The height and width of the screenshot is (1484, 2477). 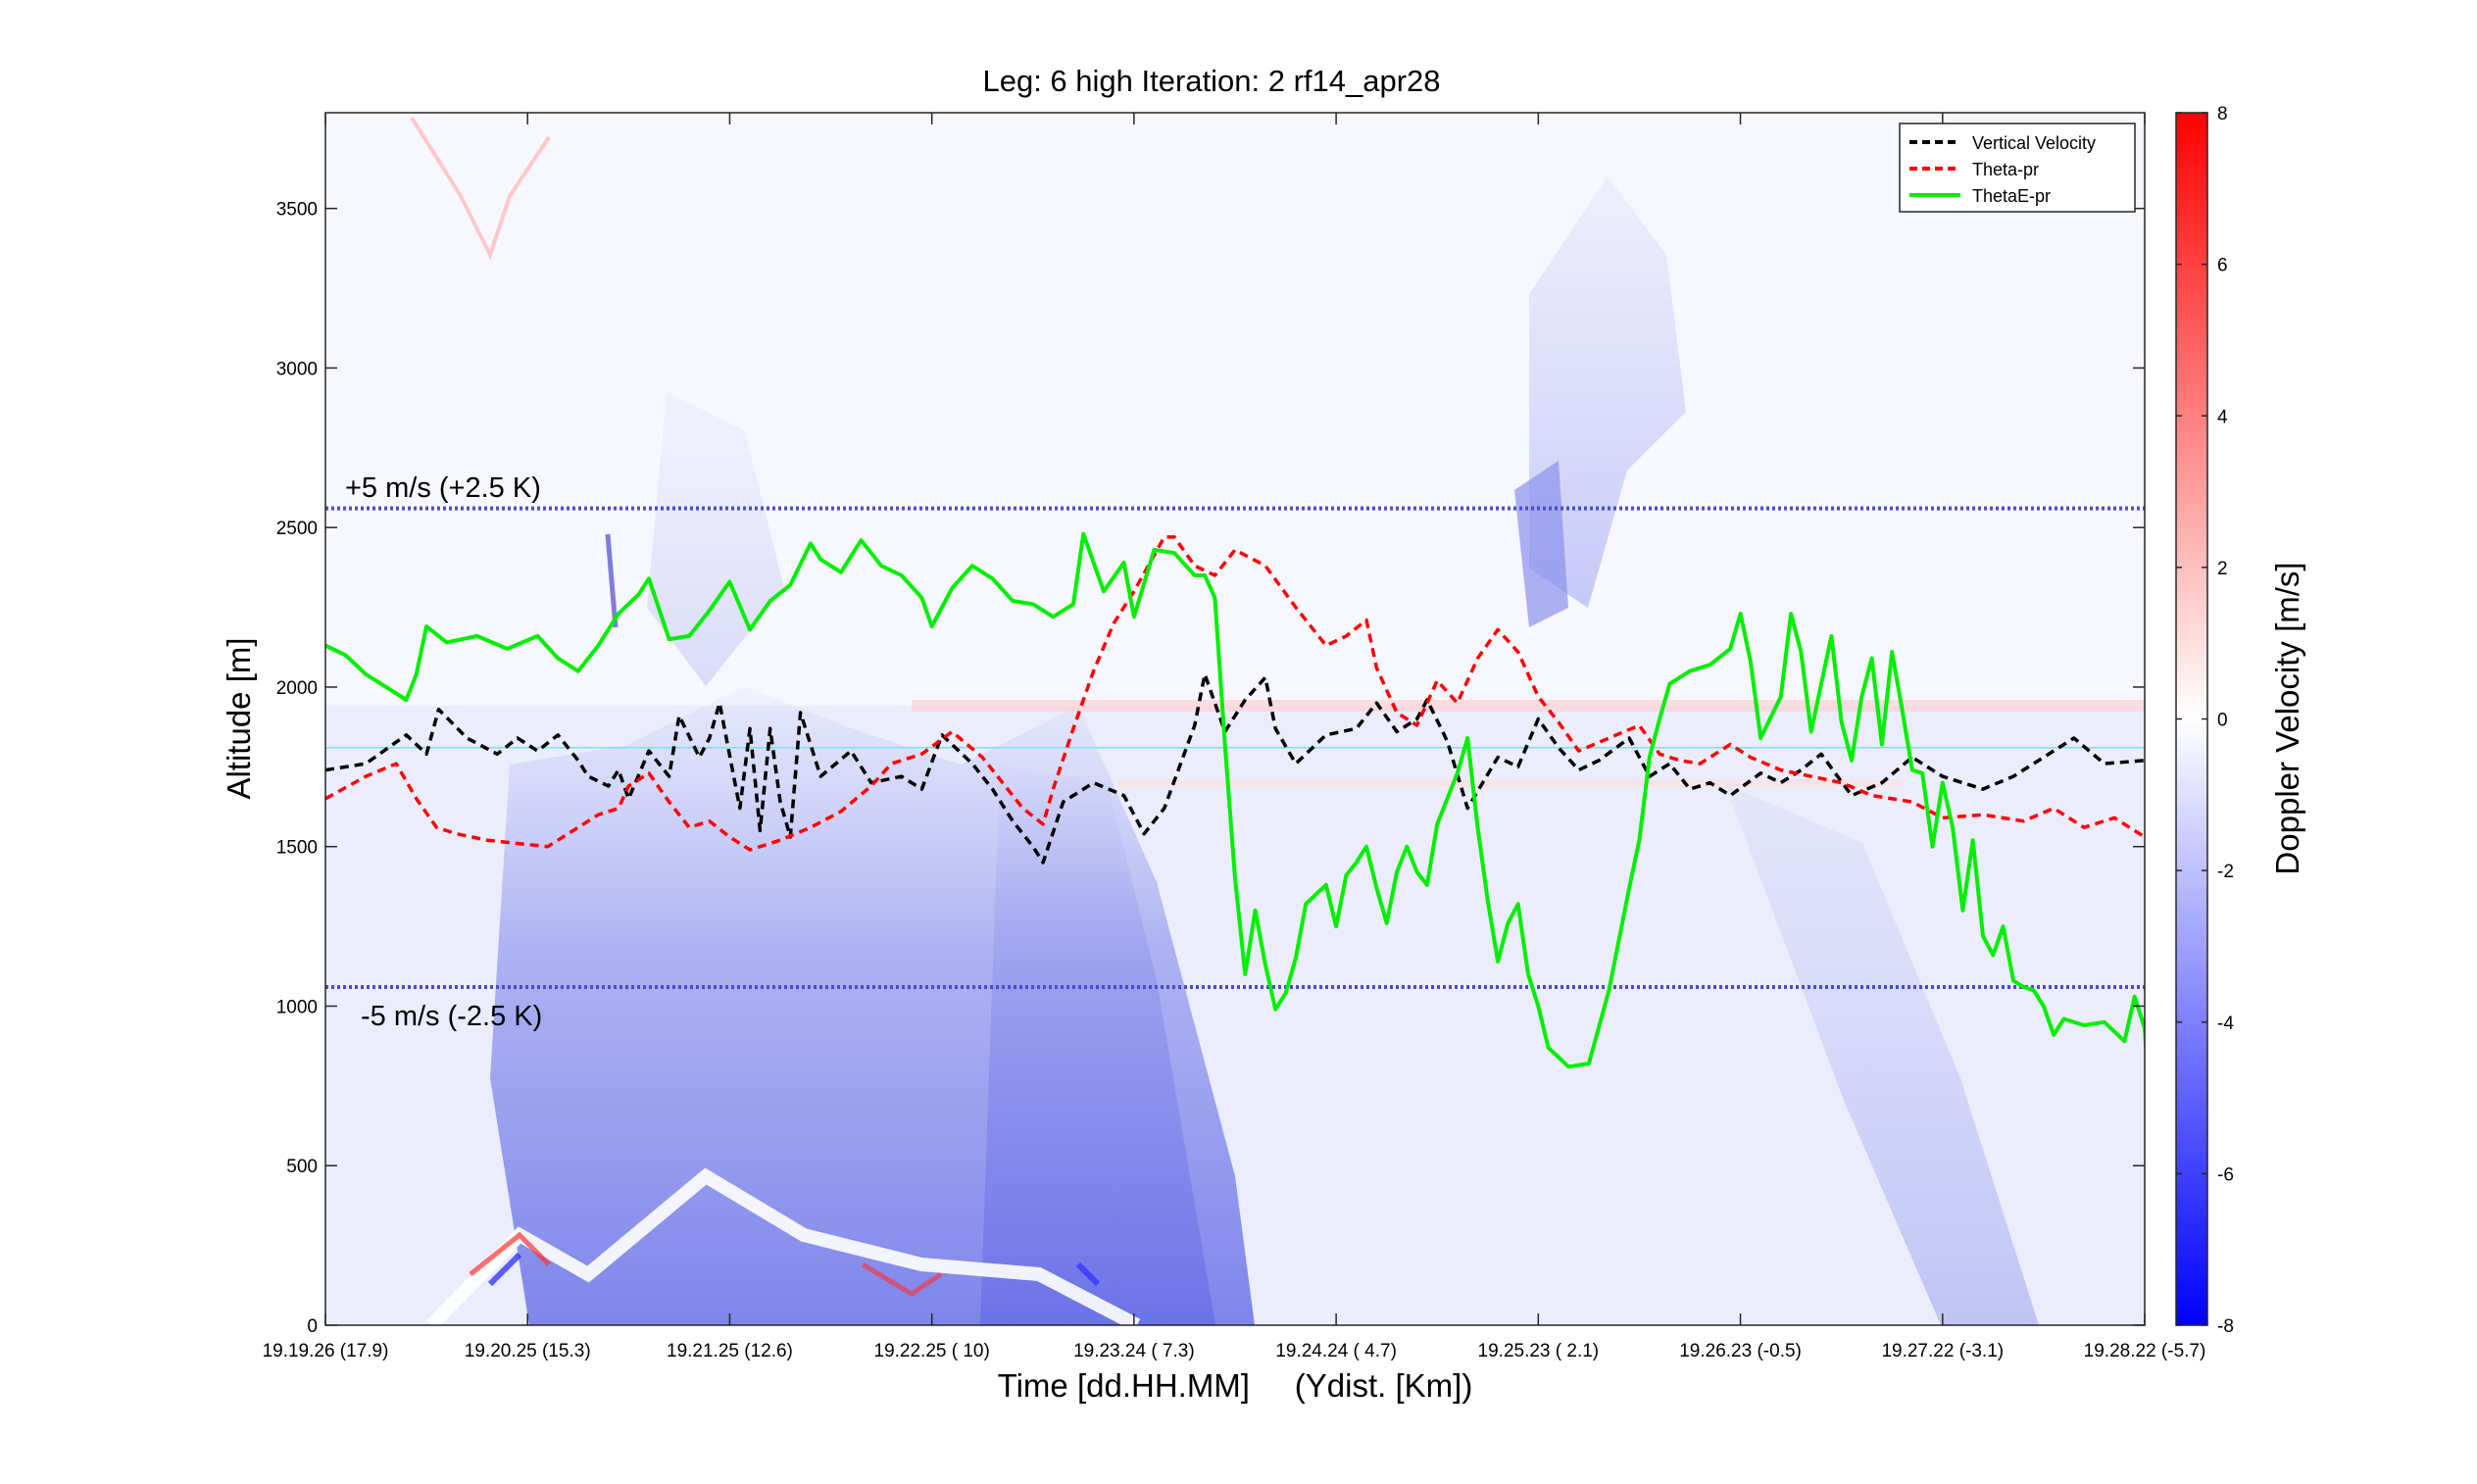 I want to click on legend-label-theta-pr: Theta-pr, so click(x=2006, y=170).